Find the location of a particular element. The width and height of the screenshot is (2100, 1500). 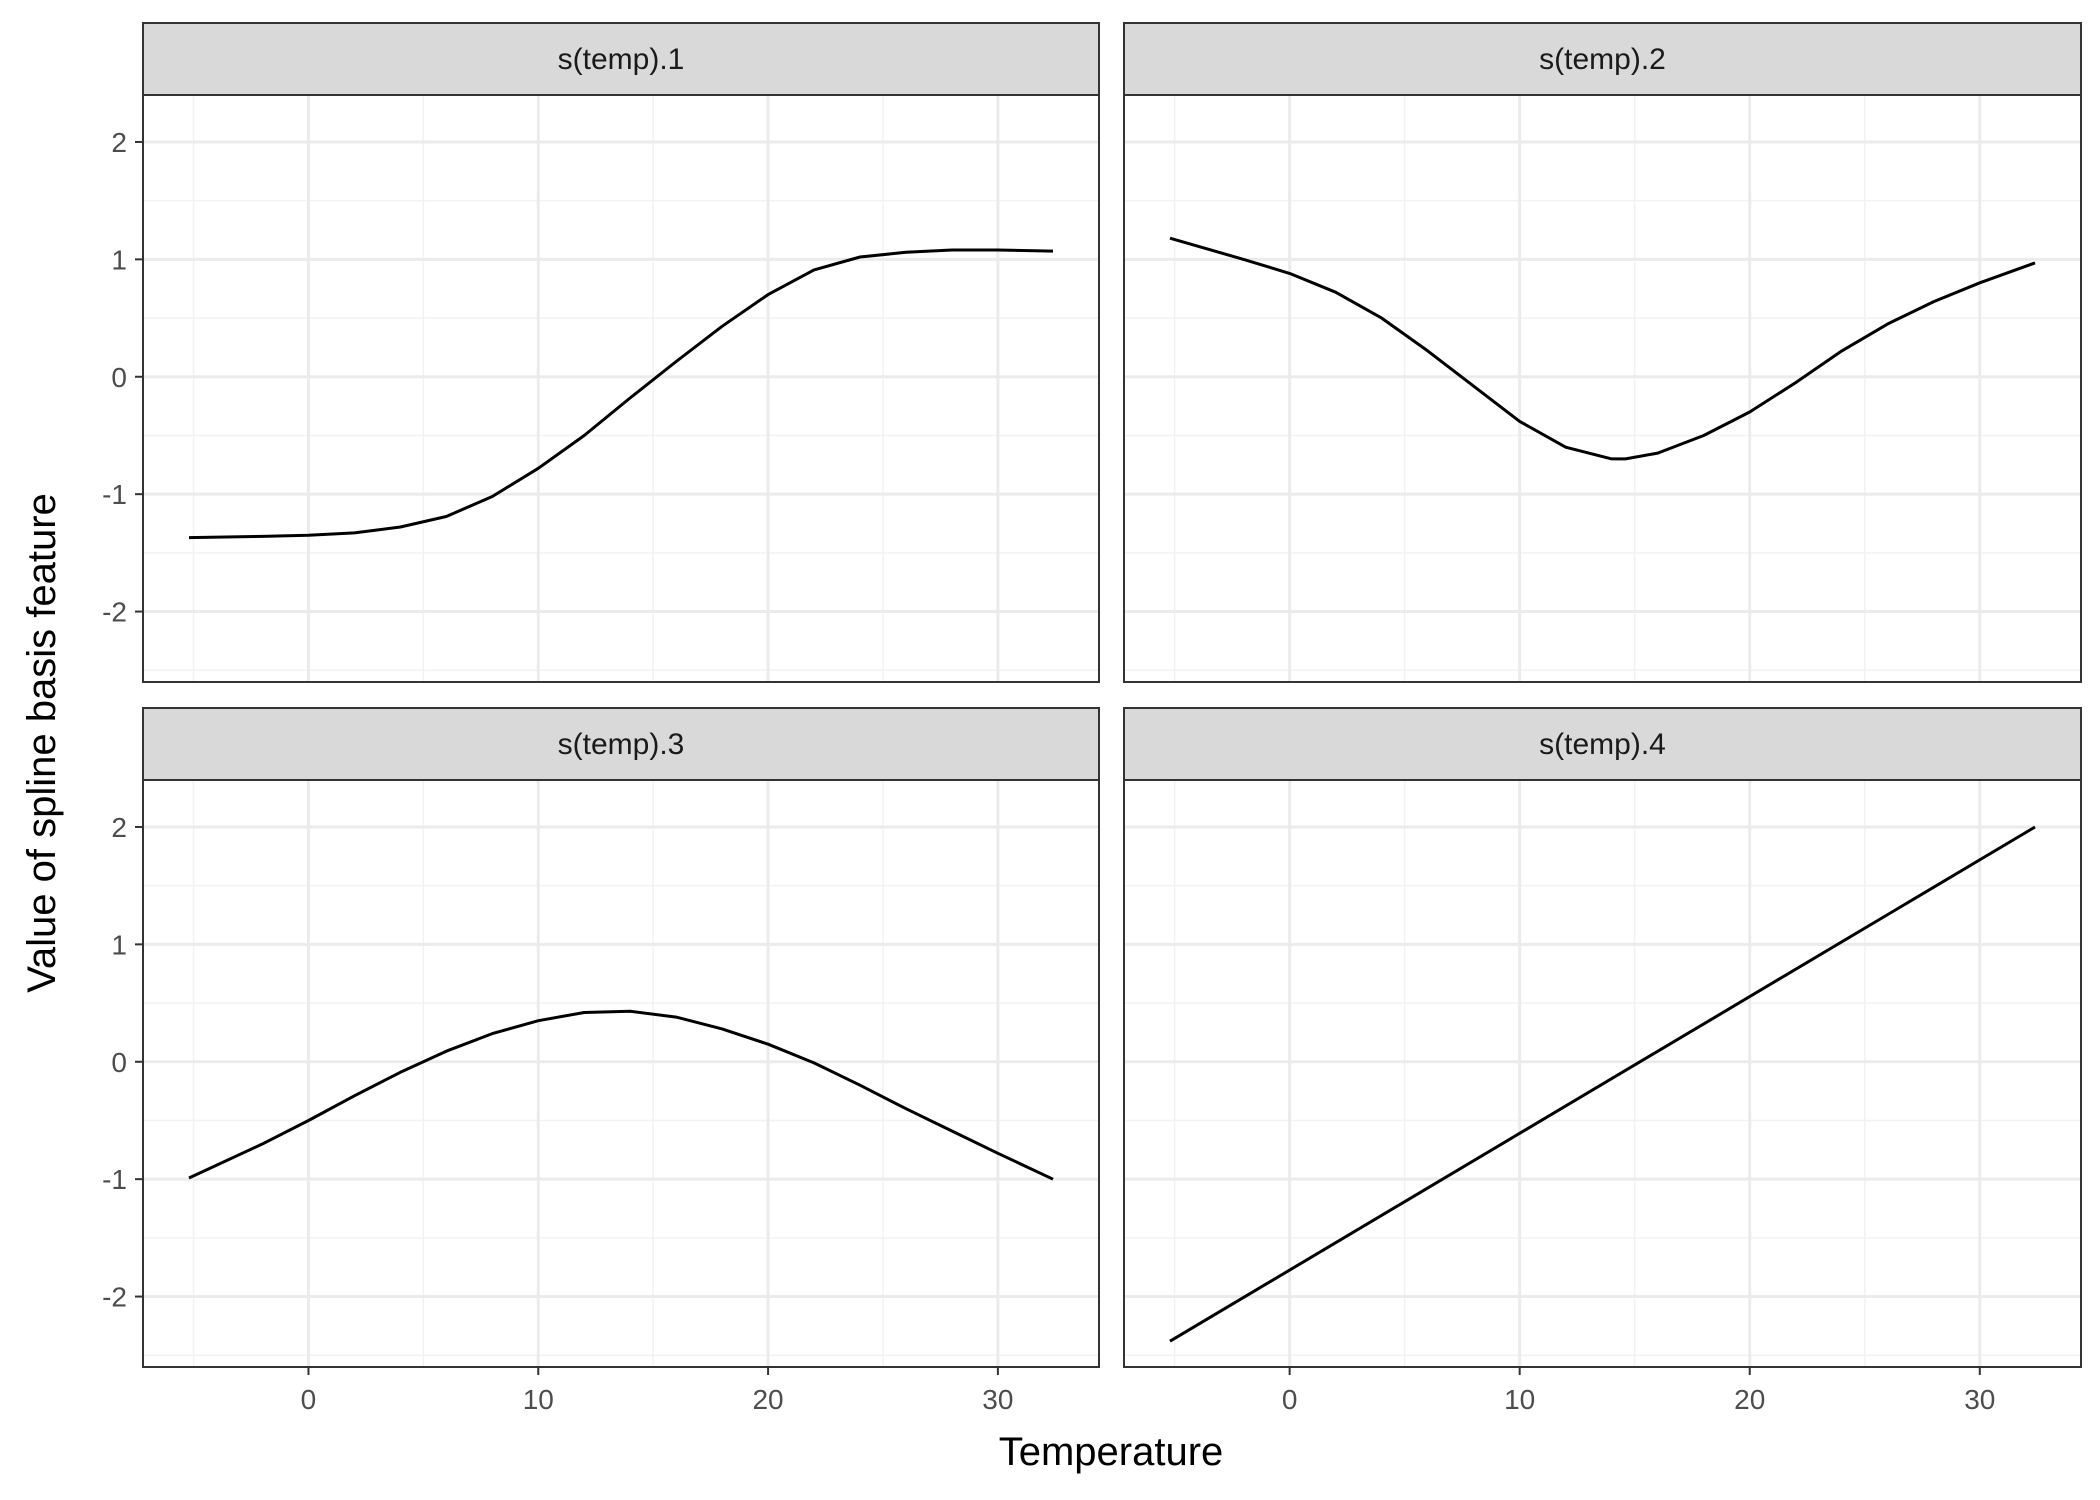

facet-strip-label: s(temp).3 is located at coordinates (621, 744).